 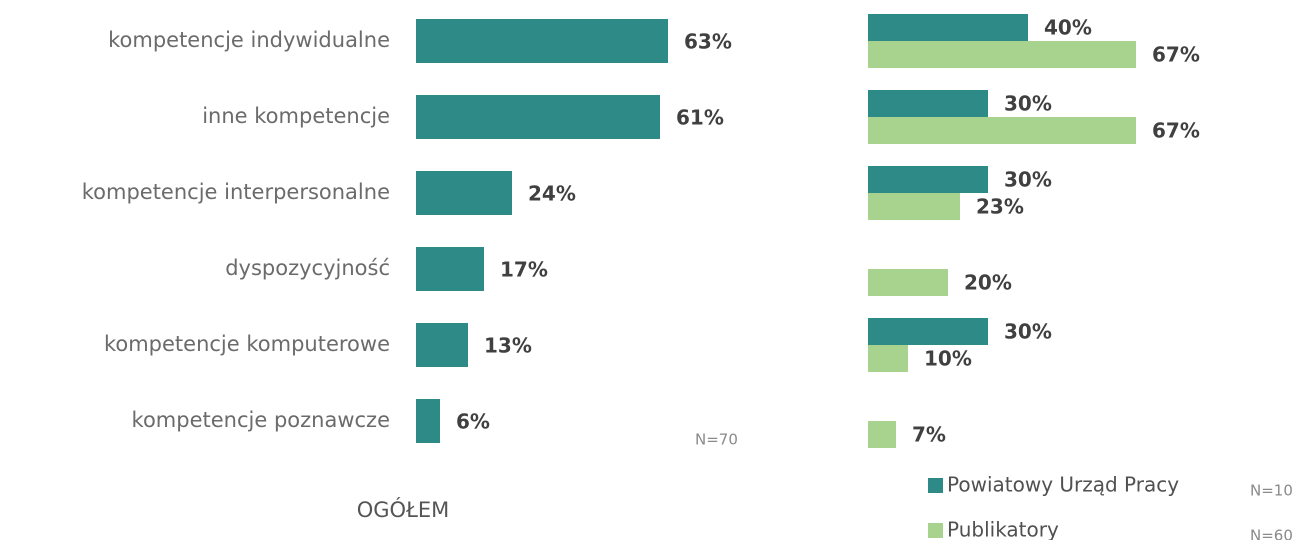 What do you see at coordinates (403, 509) in the screenshot?
I see `chart-subtitle: OGÓŁEM` at bounding box center [403, 509].